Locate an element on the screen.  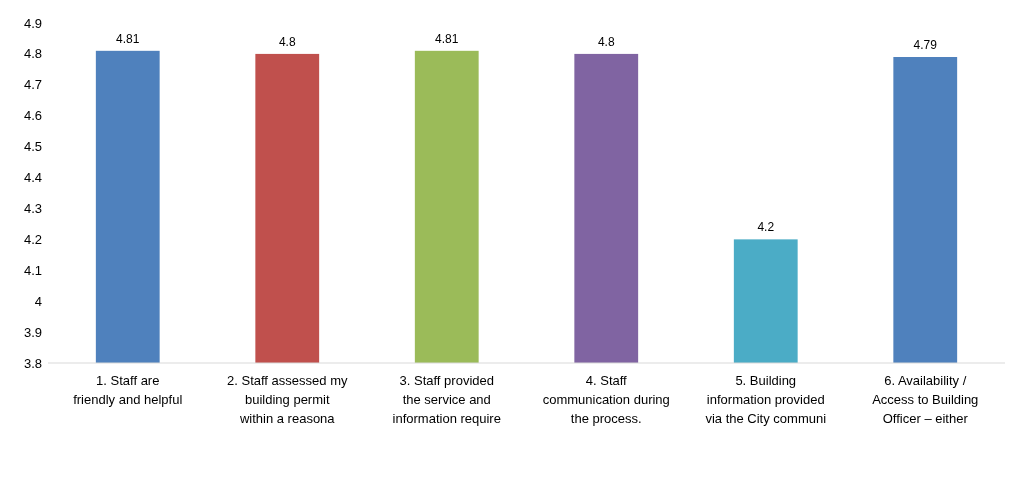
data-label: 4.79 is located at coordinates (925, 45).